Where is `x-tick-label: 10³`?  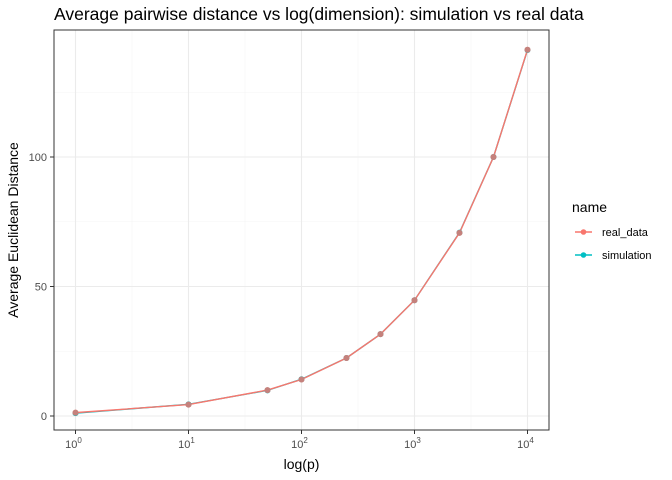 x-tick-label: 10³ is located at coordinates (412, 443).